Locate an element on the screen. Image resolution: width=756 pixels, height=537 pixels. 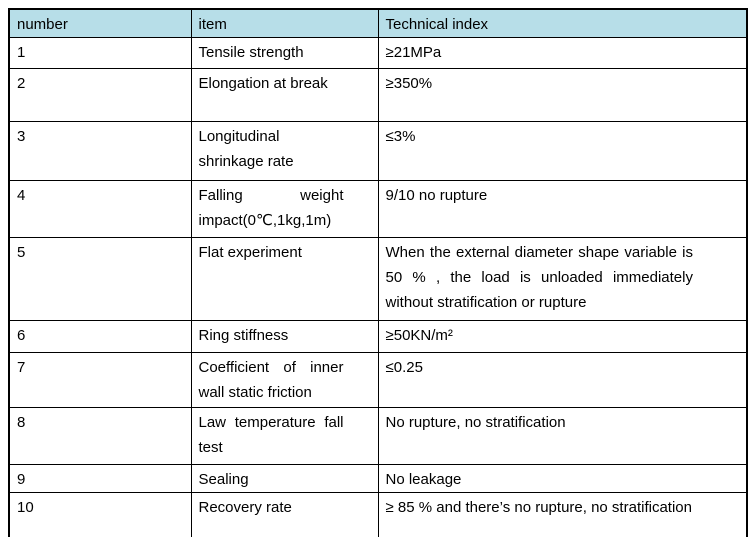
cell-technical-index: No leakage is located at coordinates (562, 478).